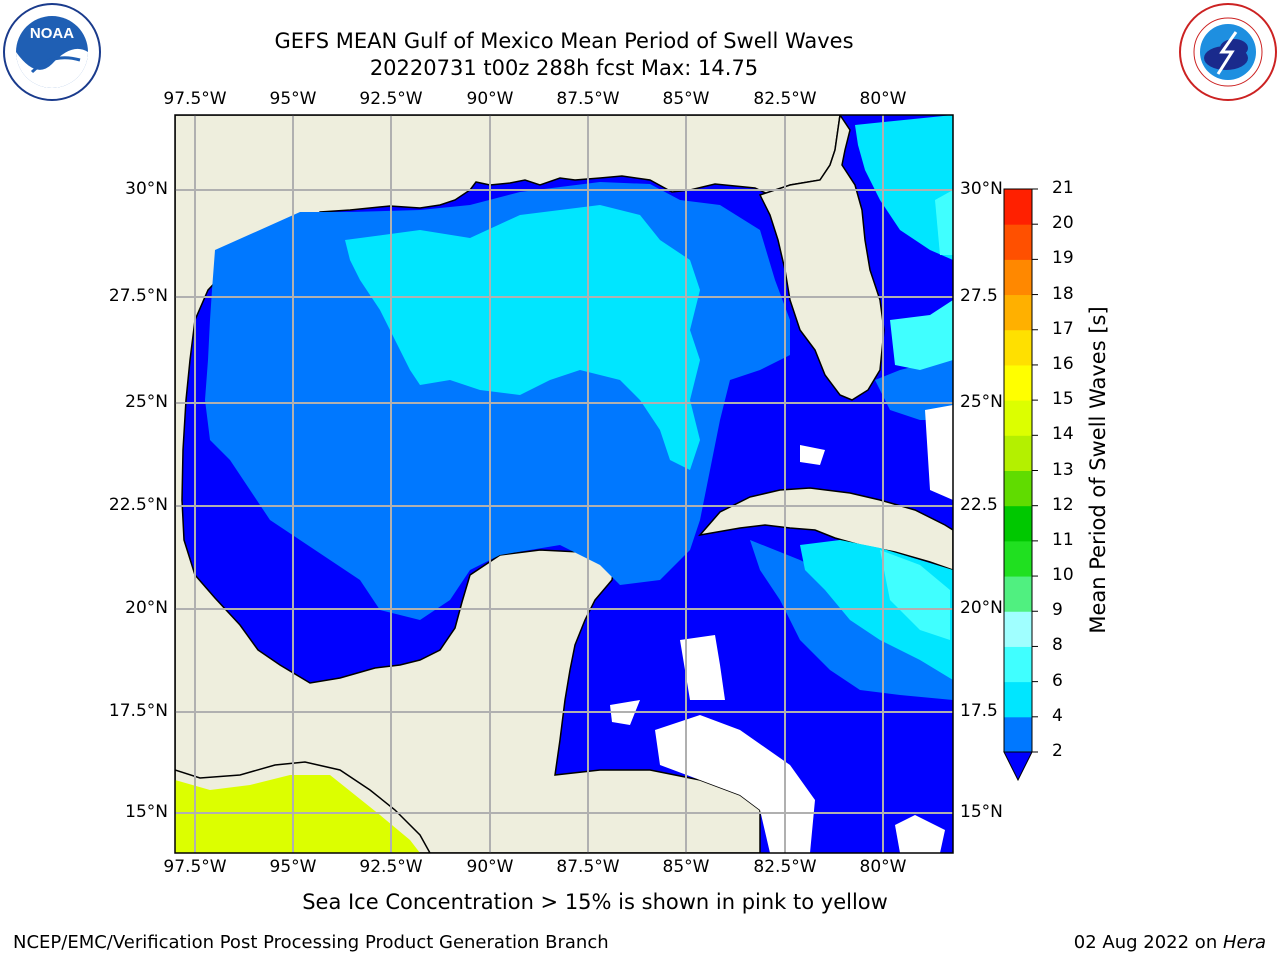 The height and width of the screenshot is (960, 1280). Describe the element at coordinates (686, 99) in the screenshot. I see `lon-tick-top: 85°W` at that location.